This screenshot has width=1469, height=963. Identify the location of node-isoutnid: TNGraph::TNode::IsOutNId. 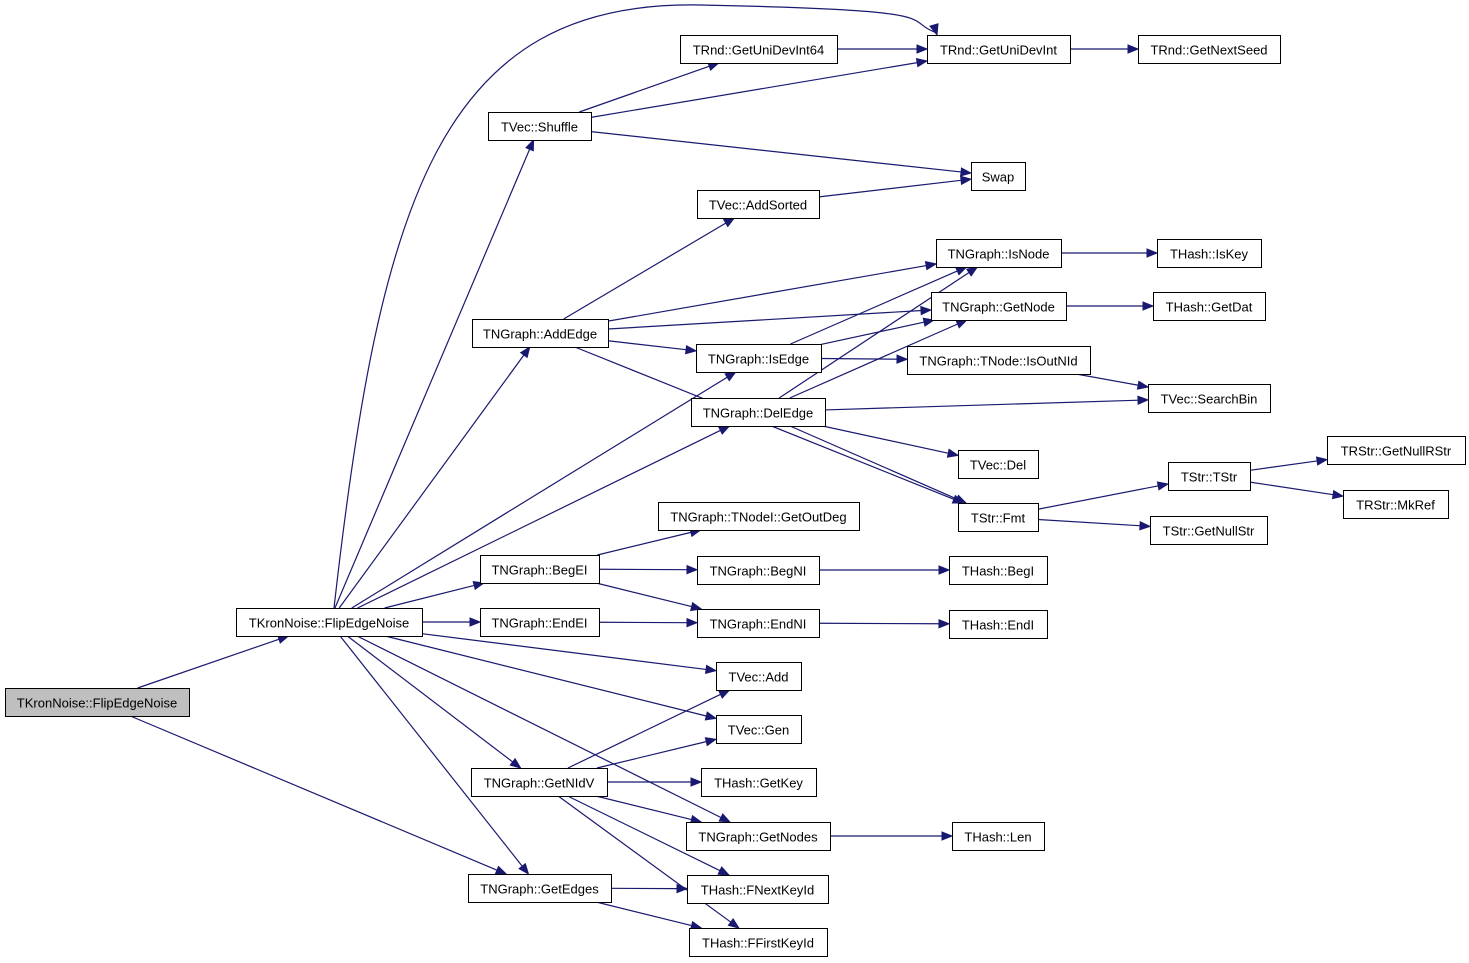
(999, 360).